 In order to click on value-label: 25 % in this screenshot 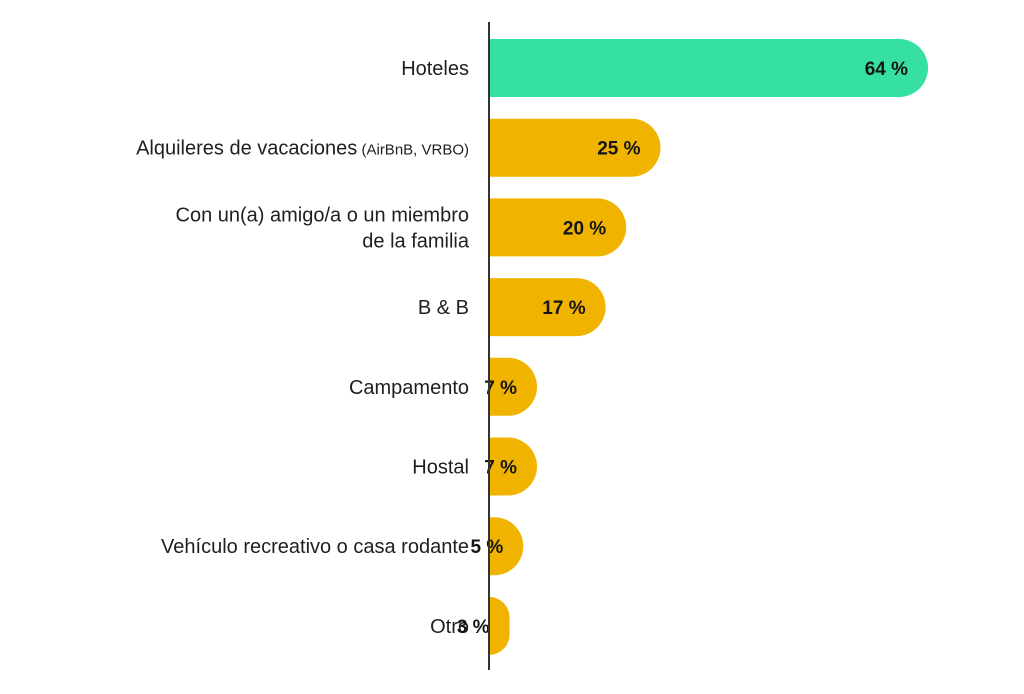, I will do `click(618, 149)`.